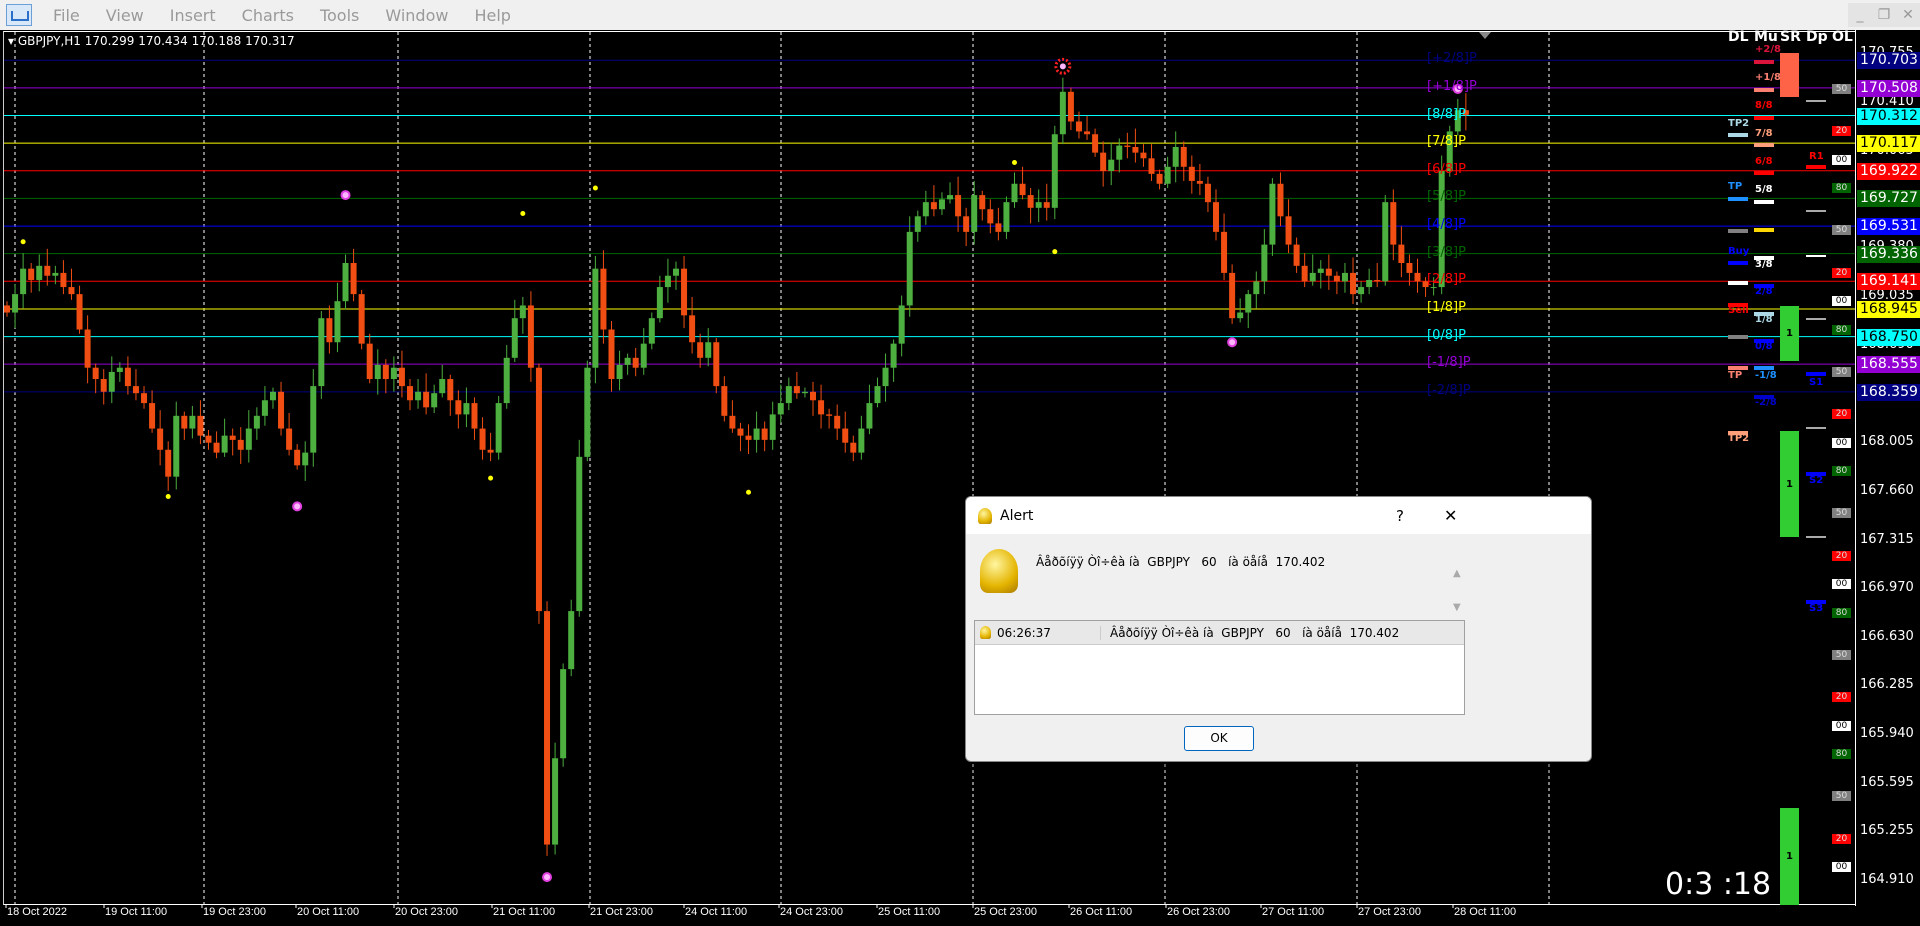 This screenshot has height=926, width=1920. Describe the element at coordinates (1841, 838) in the screenshot. I see `ol-label: 20` at that location.